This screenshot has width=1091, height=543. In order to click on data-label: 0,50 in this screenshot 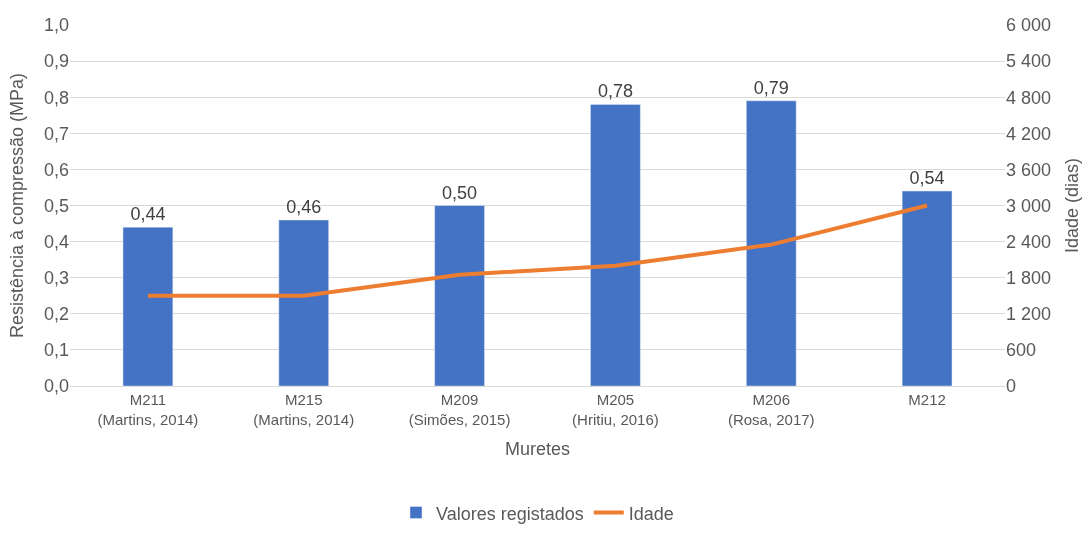, I will do `click(460, 192)`.